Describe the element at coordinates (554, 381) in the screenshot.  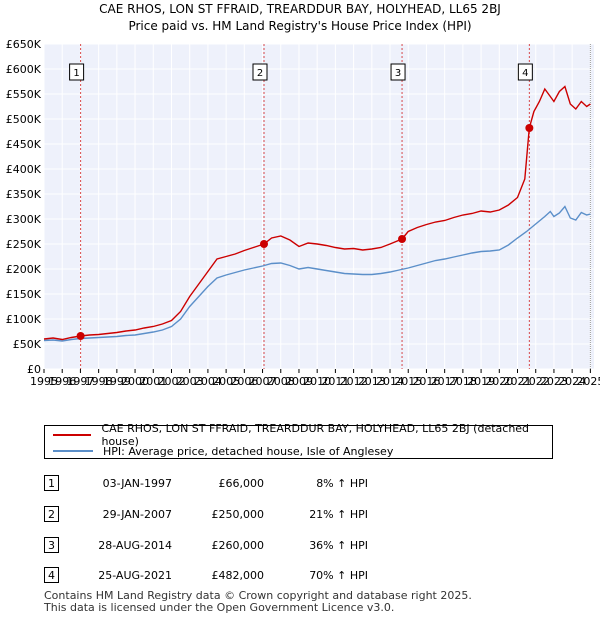
I see `x-tick-label: 2023` at that location.